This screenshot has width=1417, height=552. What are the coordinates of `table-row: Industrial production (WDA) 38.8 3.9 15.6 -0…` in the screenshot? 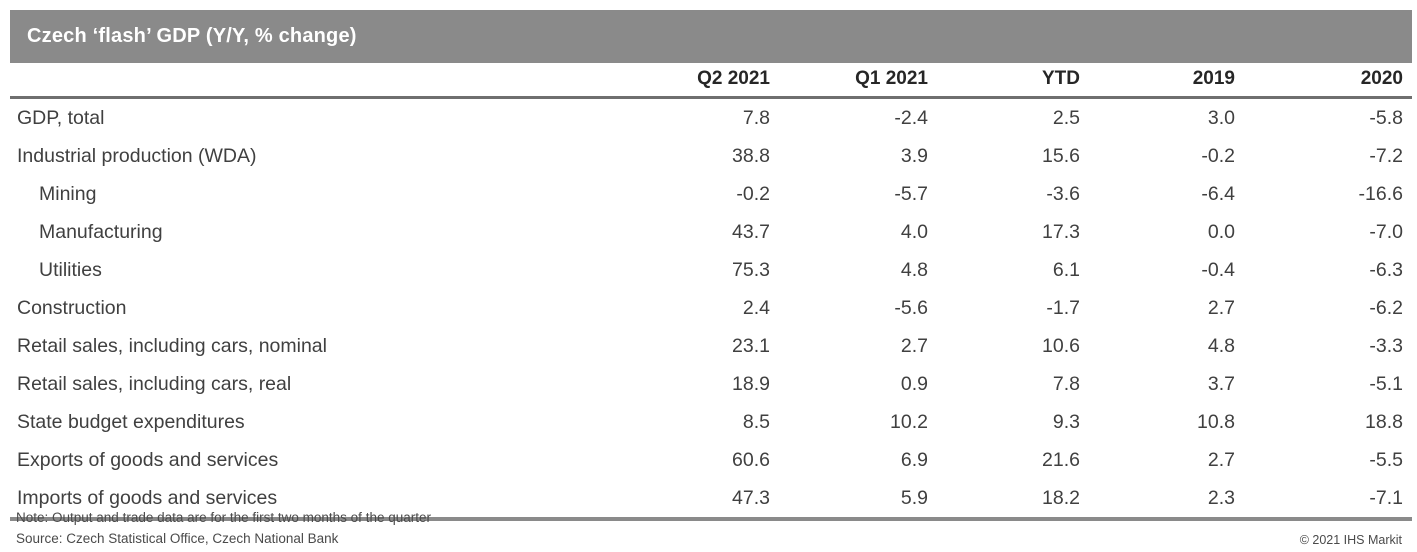 It's located at (711, 156).